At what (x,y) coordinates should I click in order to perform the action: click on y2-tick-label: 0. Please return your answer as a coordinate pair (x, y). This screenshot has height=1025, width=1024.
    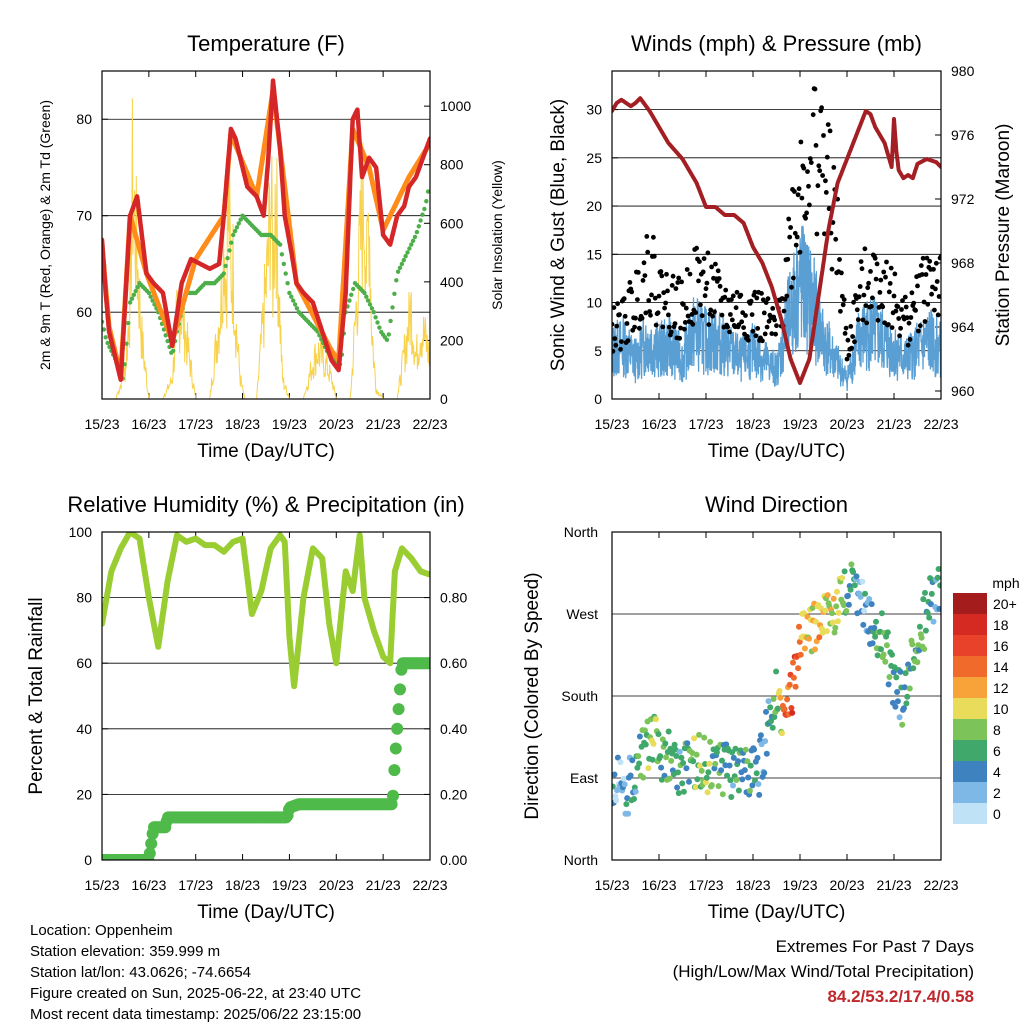
    Looking at the image, I should click on (444, 399).